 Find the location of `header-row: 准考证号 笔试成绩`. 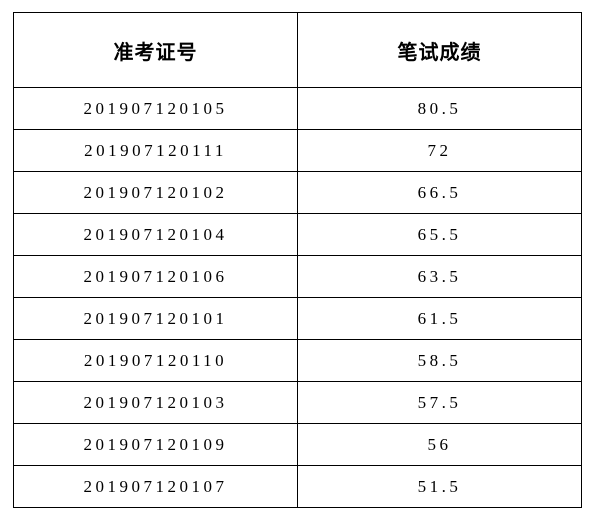

header-row: 准考证号 笔试成绩 is located at coordinates (297, 50).